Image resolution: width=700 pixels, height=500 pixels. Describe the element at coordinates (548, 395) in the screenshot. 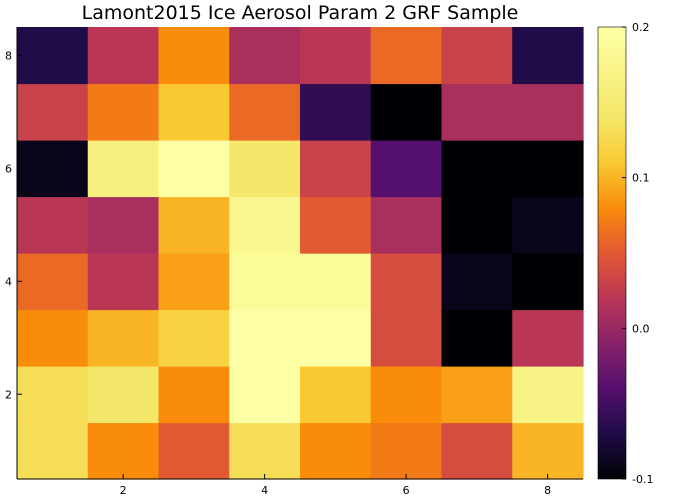

I see `heatmap-cell-r2-c8` at that location.